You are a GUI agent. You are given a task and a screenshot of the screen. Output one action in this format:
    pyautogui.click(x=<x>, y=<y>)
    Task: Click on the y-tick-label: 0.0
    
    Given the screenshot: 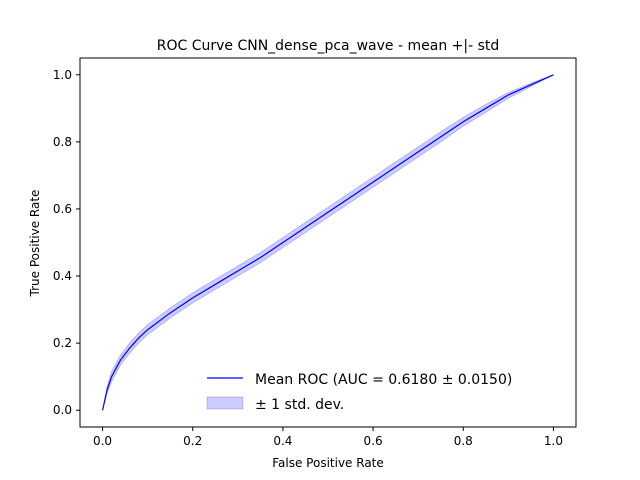 What is the action you would take?
    pyautogui.click(x=62, y=410)
    